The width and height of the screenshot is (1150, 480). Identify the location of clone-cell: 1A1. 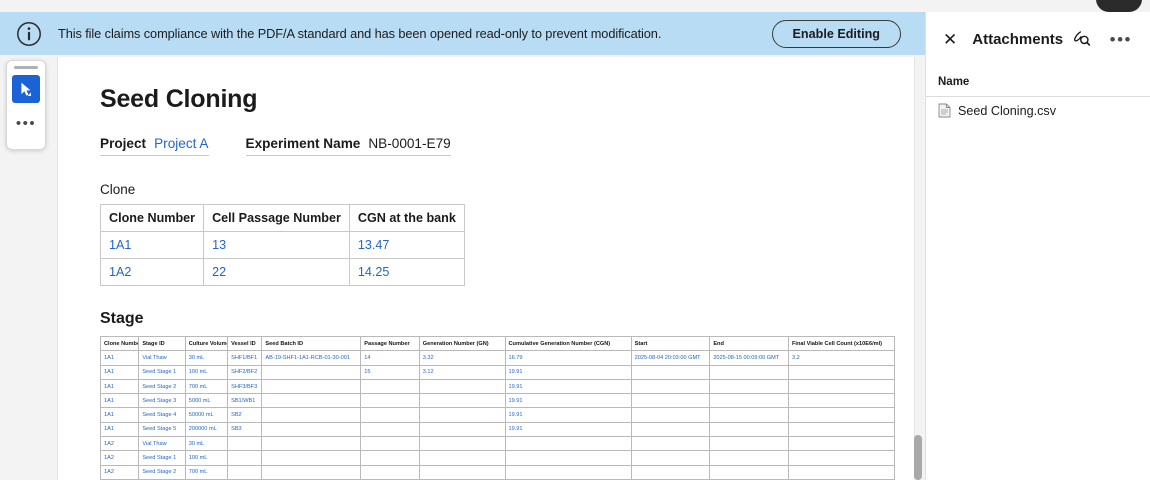
(152, 245).